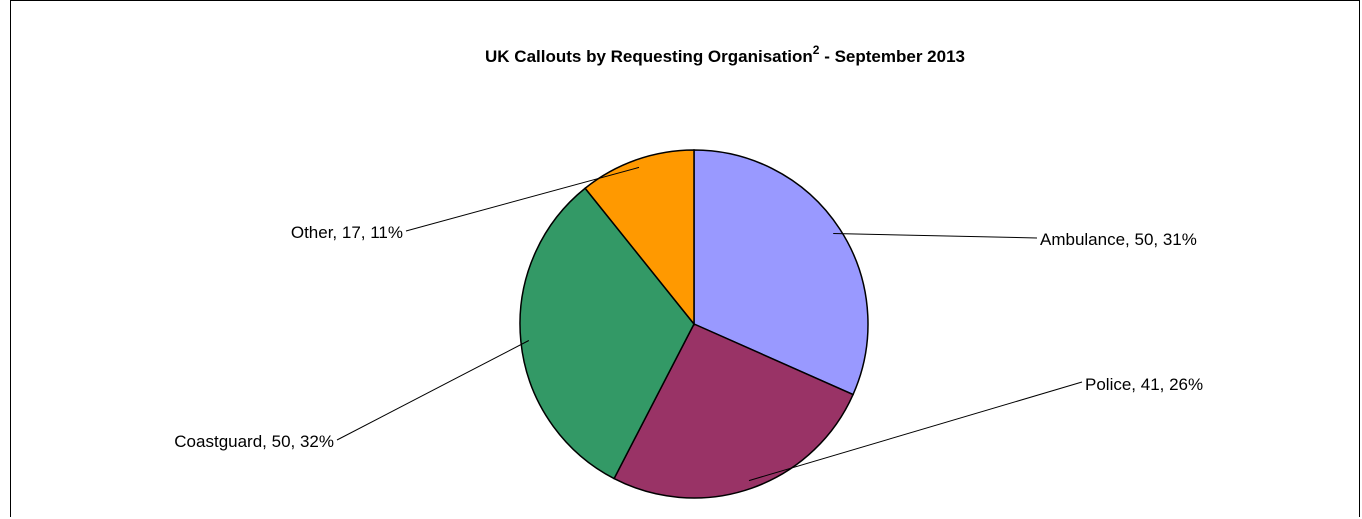 This screenshot has width=1362, height=519. I want to click on slice-label-police: Police, 41, 26%, so click(1144, 384).